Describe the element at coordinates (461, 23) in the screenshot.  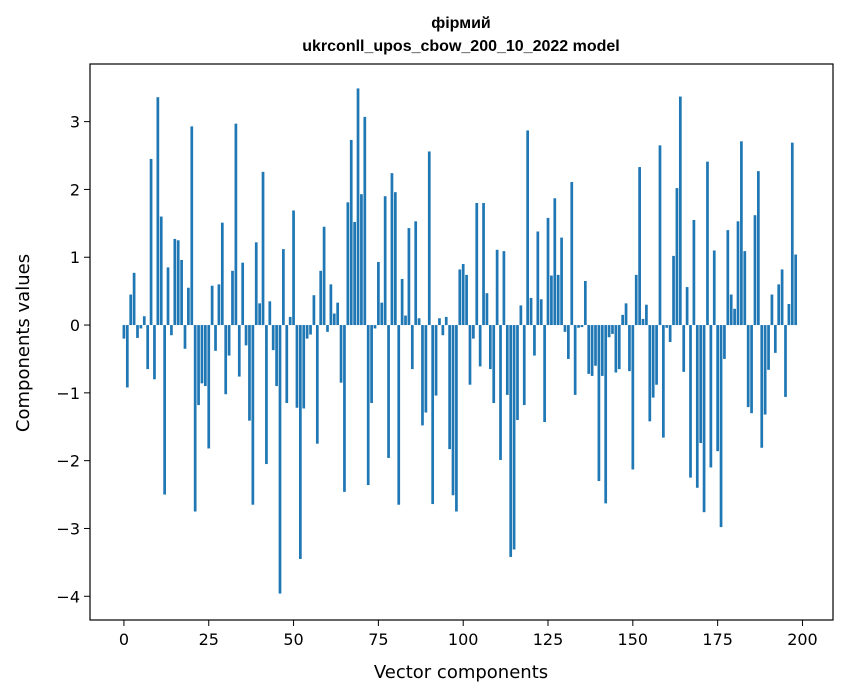
I see `chart-title-line-1: фірмий` at that location.